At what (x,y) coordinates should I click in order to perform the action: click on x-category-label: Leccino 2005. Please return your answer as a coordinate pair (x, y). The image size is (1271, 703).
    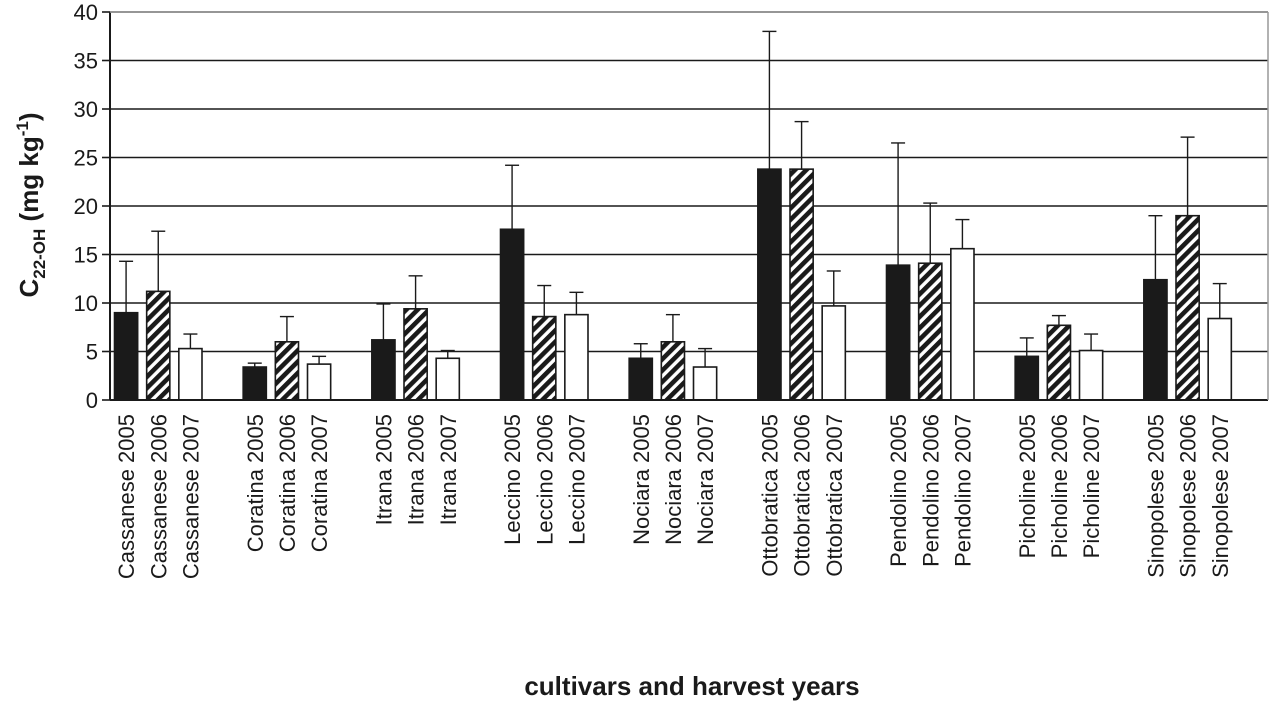
    Looking at the image, I should click on (512, 479).